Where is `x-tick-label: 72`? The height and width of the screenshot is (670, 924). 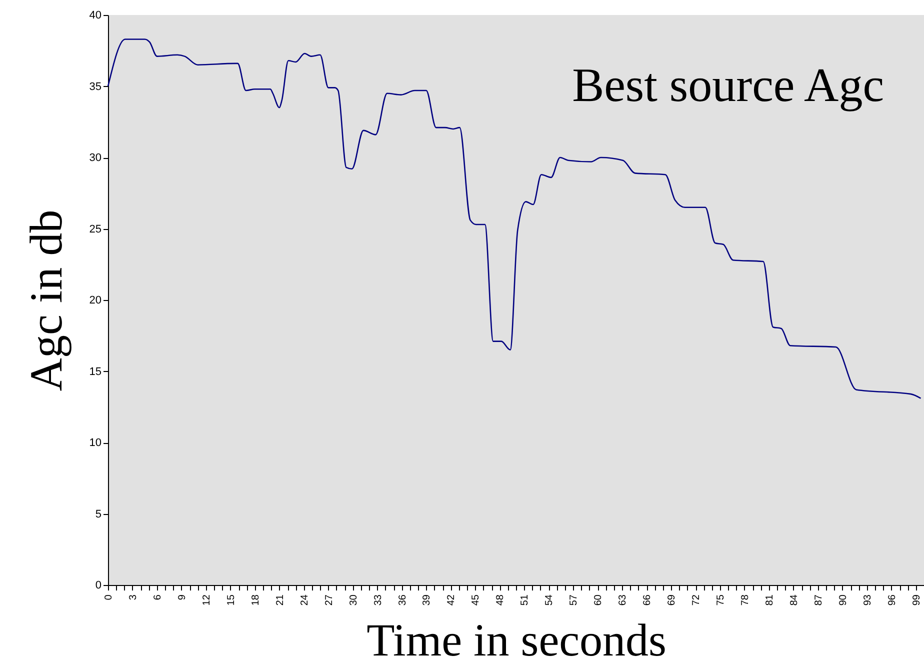 x-tick-label: 72 is located at coordinates (696, 600).